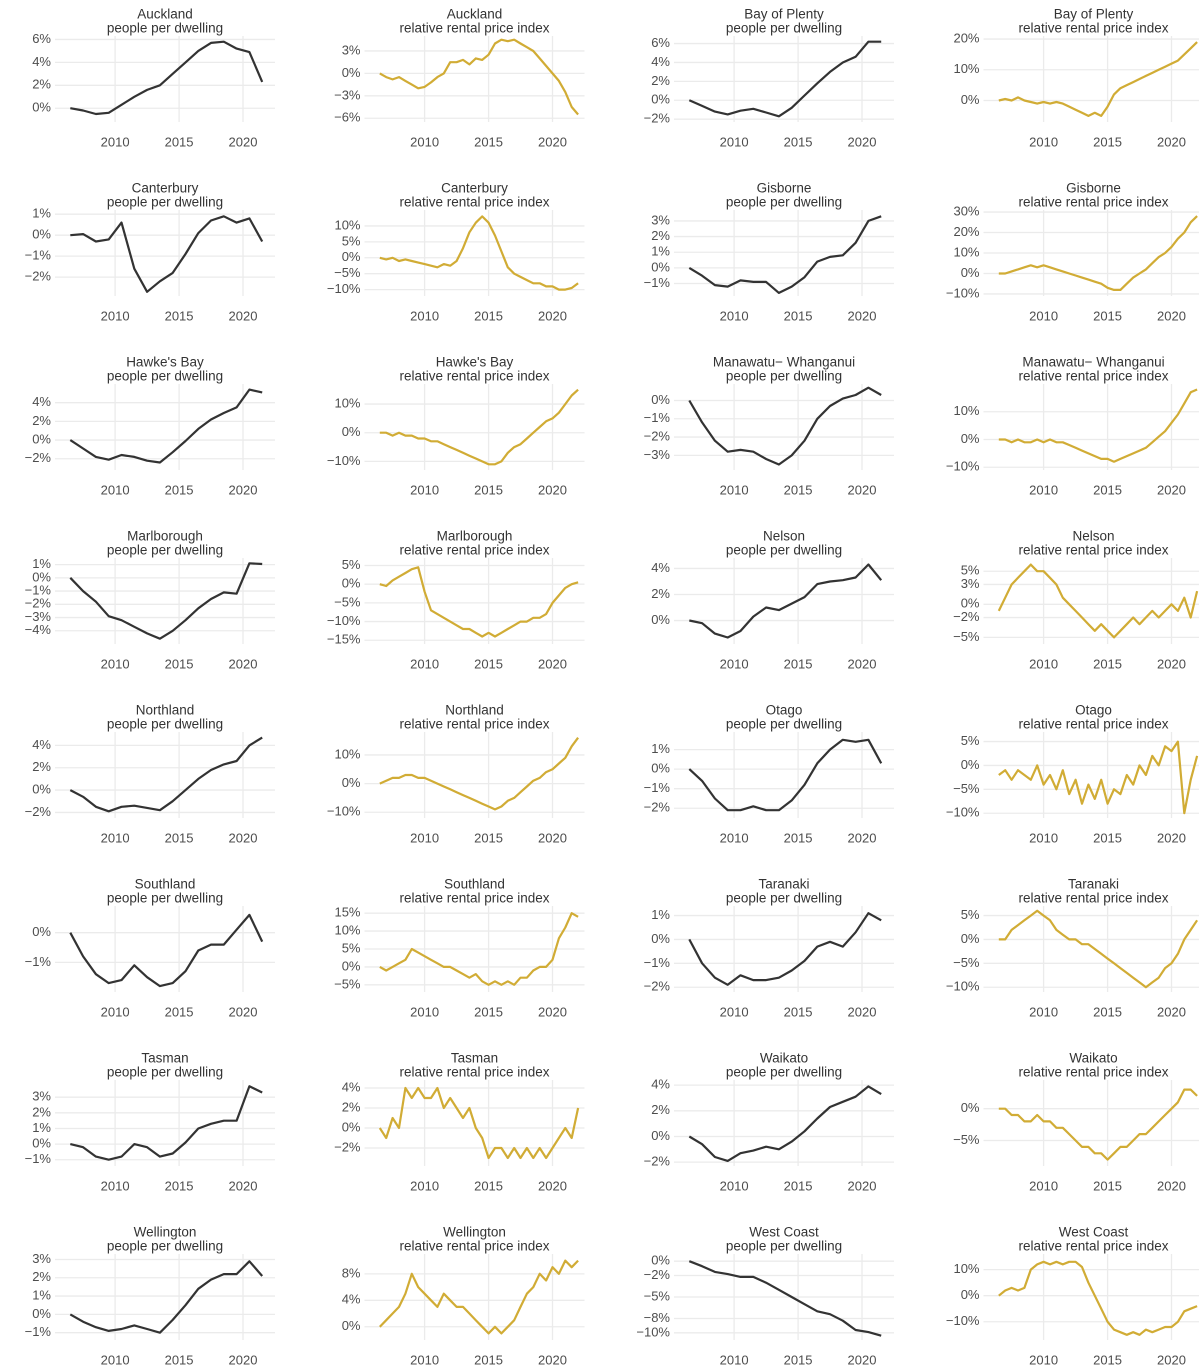 This screenshot has width=1199, height=1368. What do you see at coordinates (475, 362) in the screenshot?
I see `panel-title: Hawke's Bay` at bounding box center [475, 362].